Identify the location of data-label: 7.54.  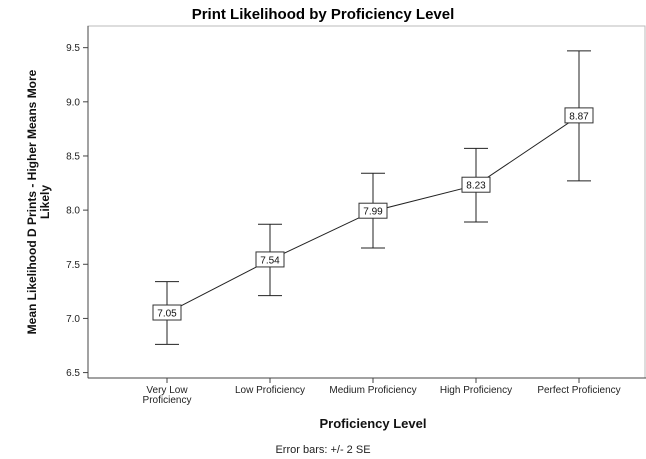
(270, 260).